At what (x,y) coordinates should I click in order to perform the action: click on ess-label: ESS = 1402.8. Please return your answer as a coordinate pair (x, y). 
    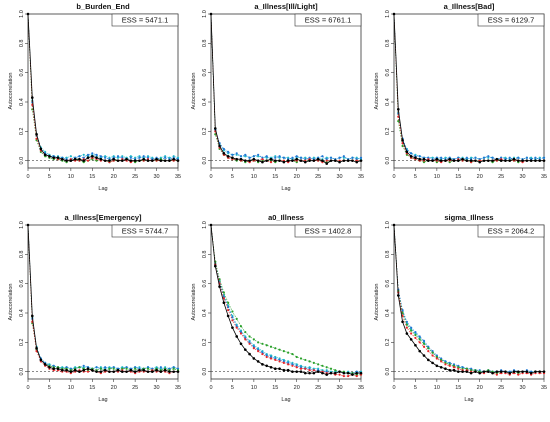
    Looking at the image, I should click on (328, 231).